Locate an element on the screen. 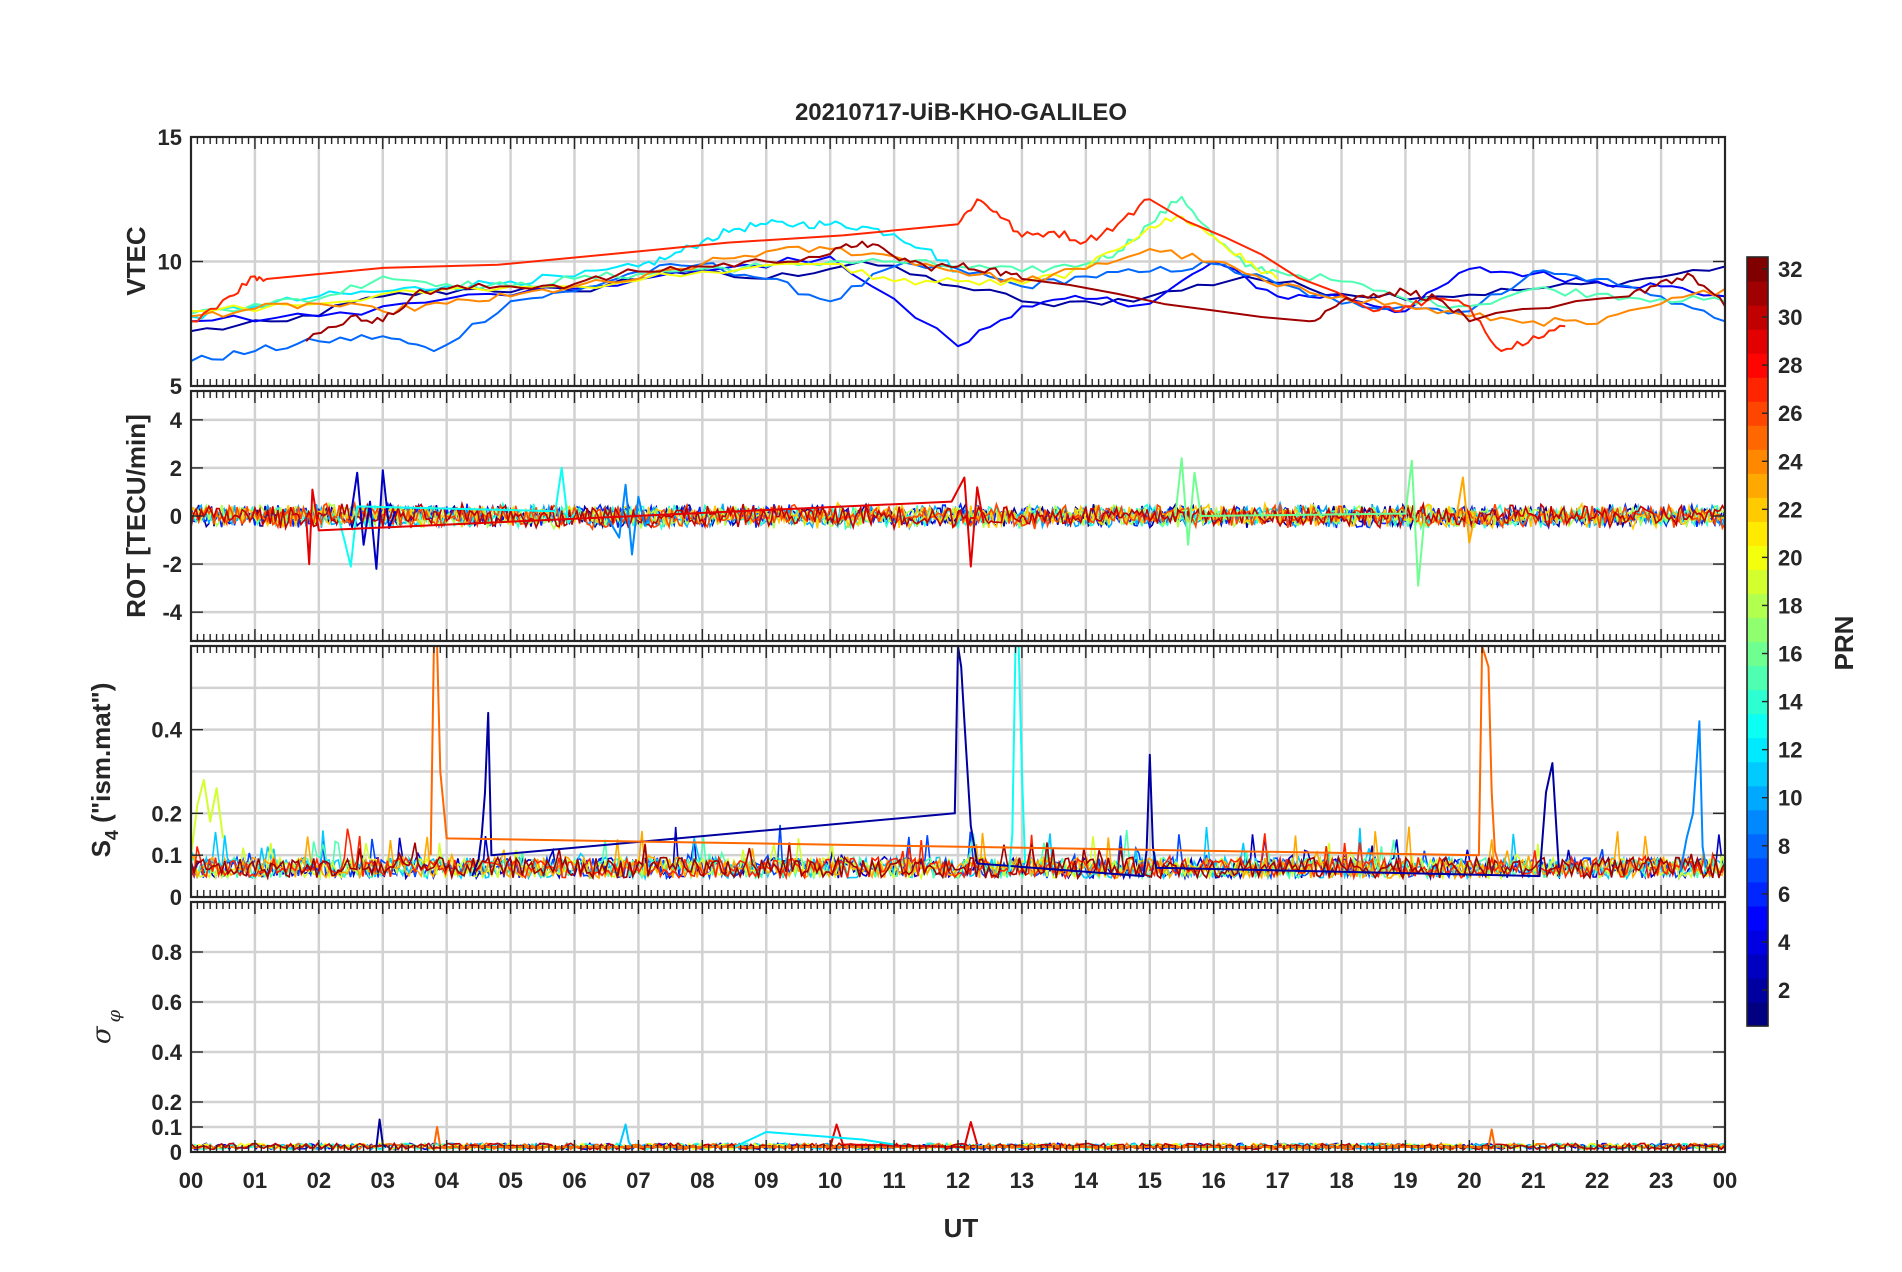 The width and height of the screenshot is (1902, 1272). colorbar-tick-label: 16 is located at coordinates (1790, 654).